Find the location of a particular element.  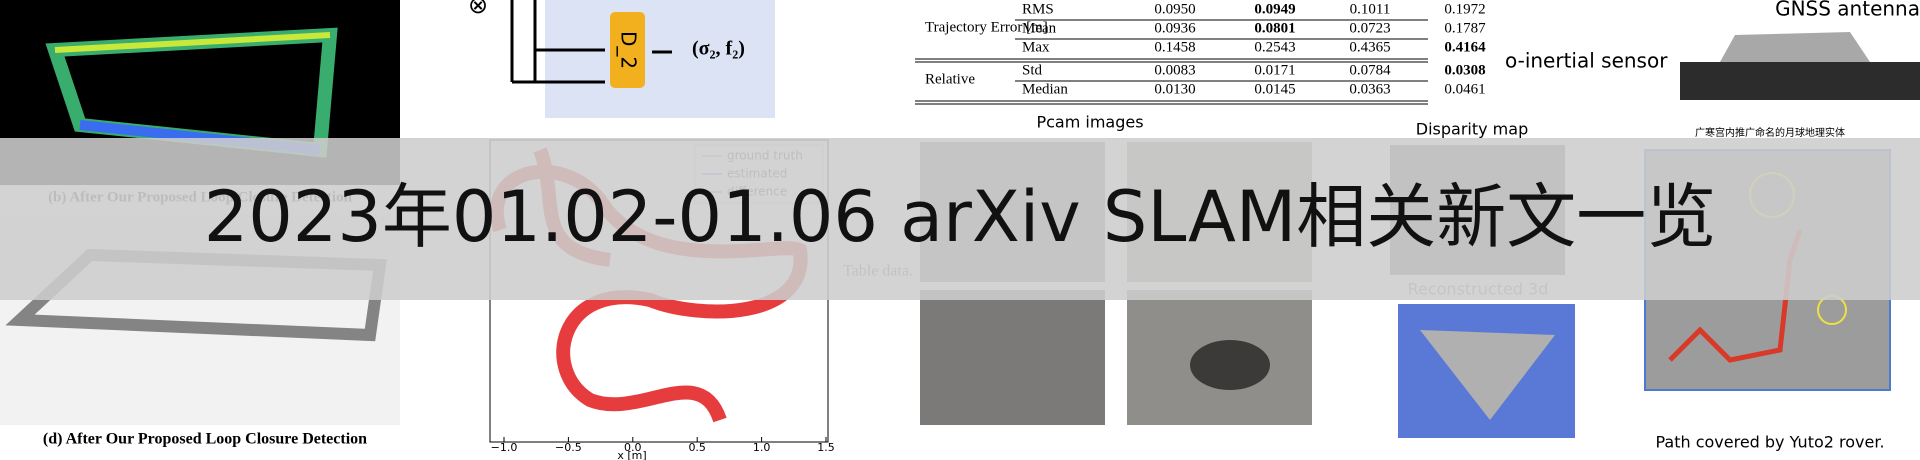

metric-label: Max is located at coordinates (1036, 47).